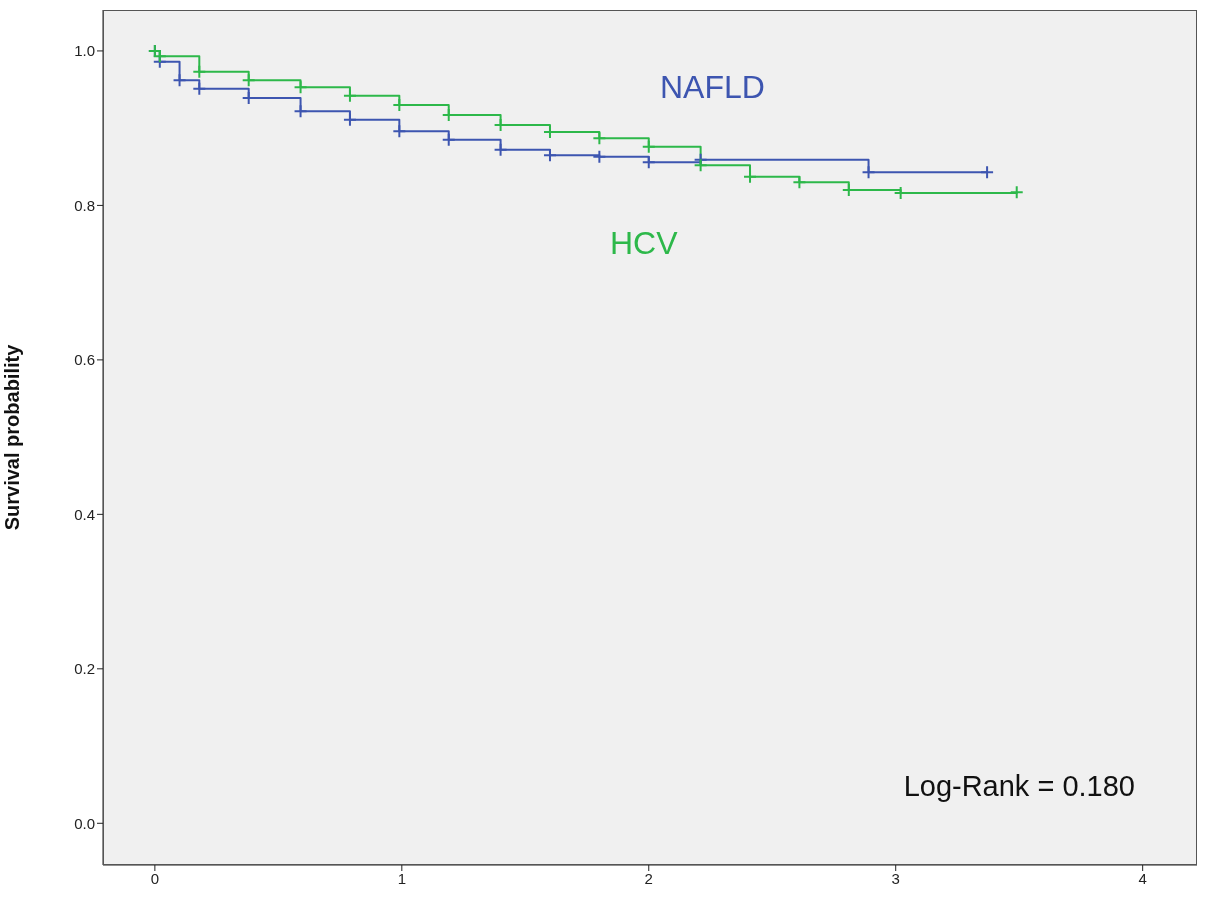 The height and width of the screenshot is (908, 1207). I want to click on y-tick-label: 0.4, so click(84, 514).